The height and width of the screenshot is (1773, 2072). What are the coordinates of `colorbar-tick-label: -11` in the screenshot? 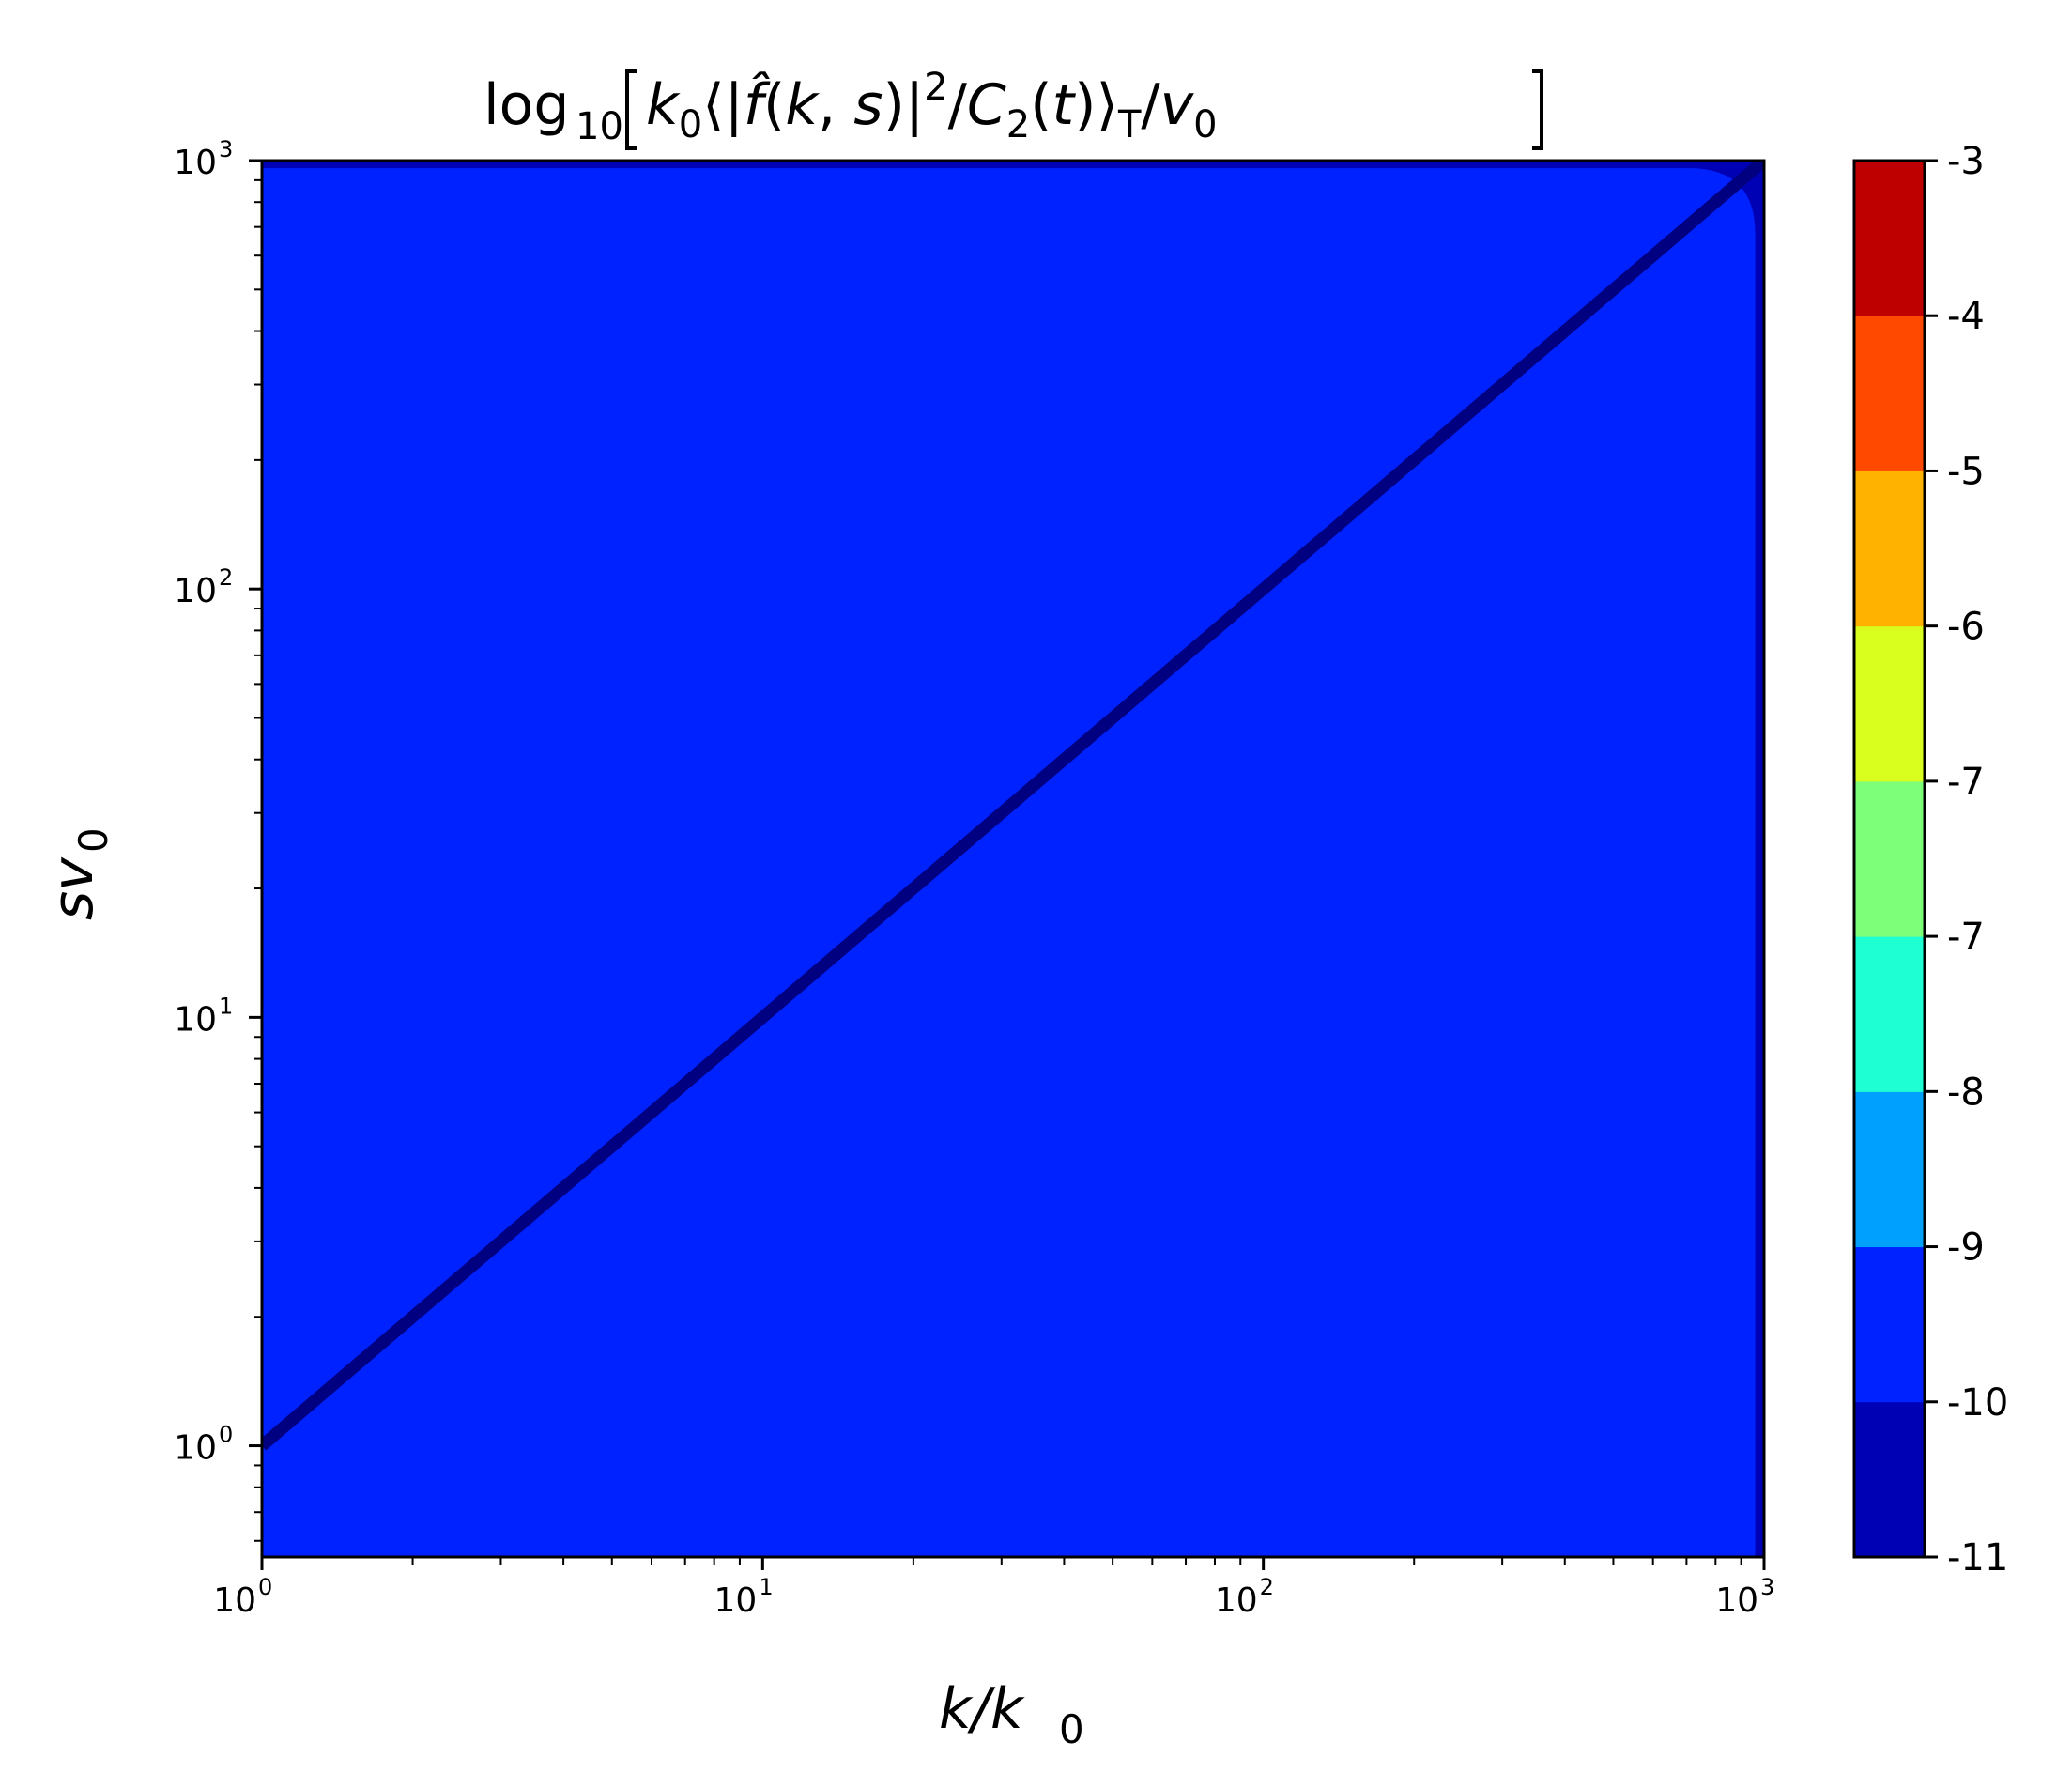 It's located at (1977, 1558).